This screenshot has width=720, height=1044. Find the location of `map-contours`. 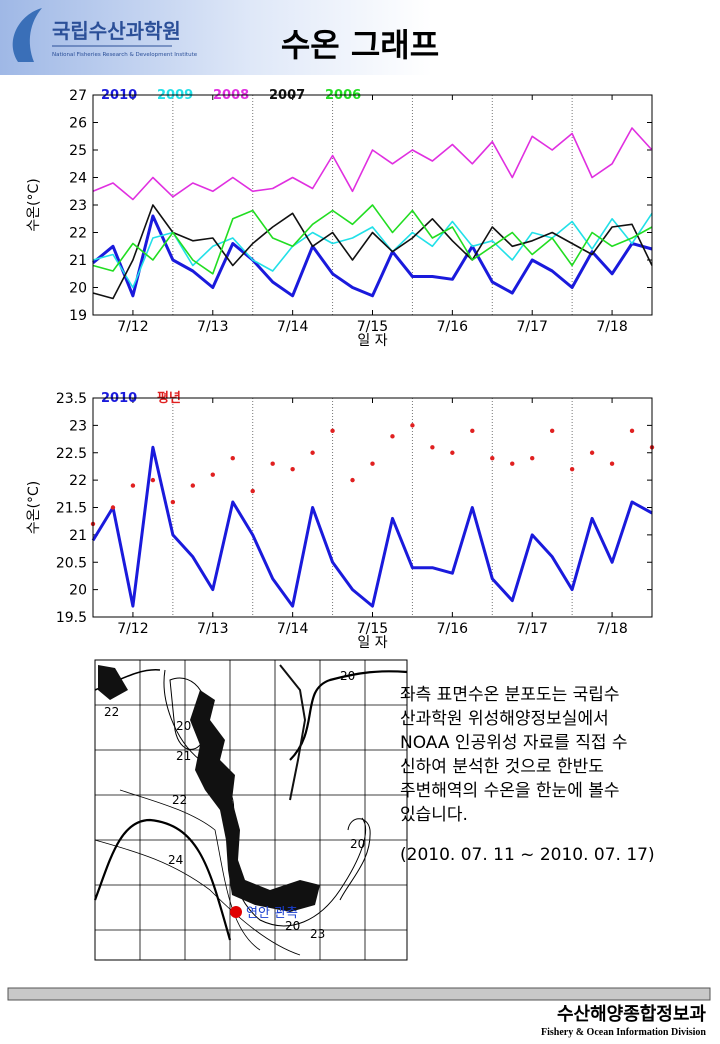

map-contours is located at coordinates (250, 812).